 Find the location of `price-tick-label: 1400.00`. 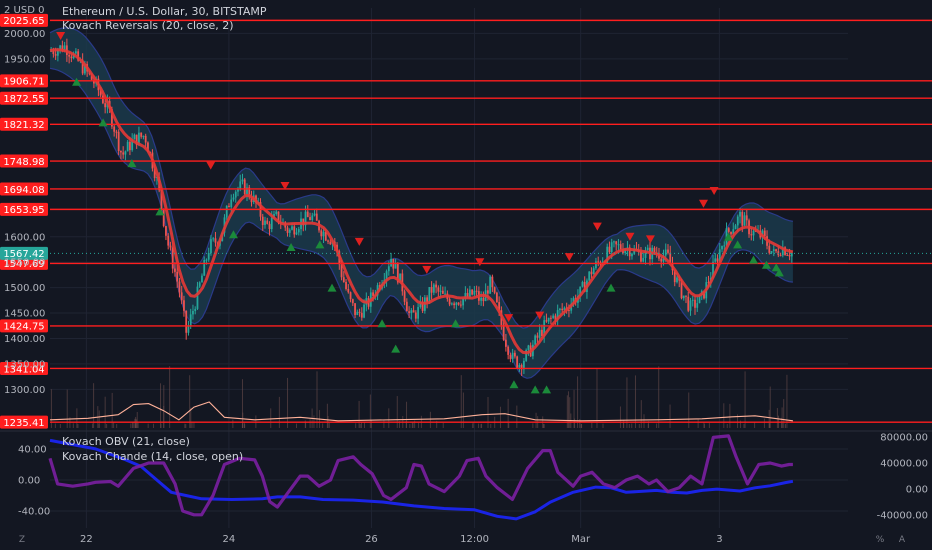

price-tick-label: 1400.00 is located at coordinates (24, 339).